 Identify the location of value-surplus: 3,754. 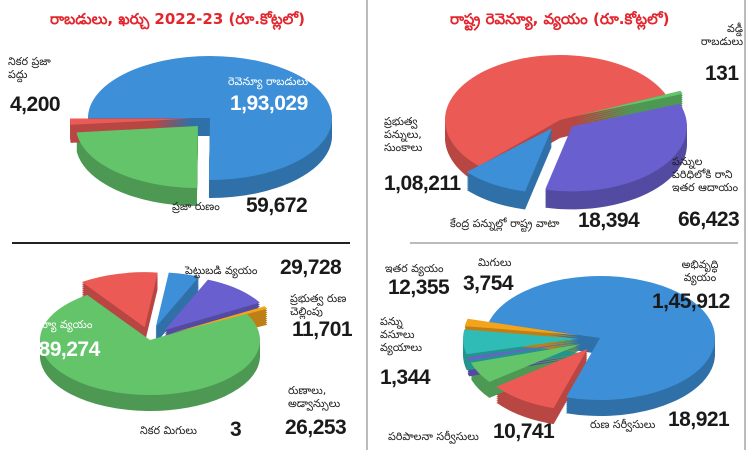
(488, 283).